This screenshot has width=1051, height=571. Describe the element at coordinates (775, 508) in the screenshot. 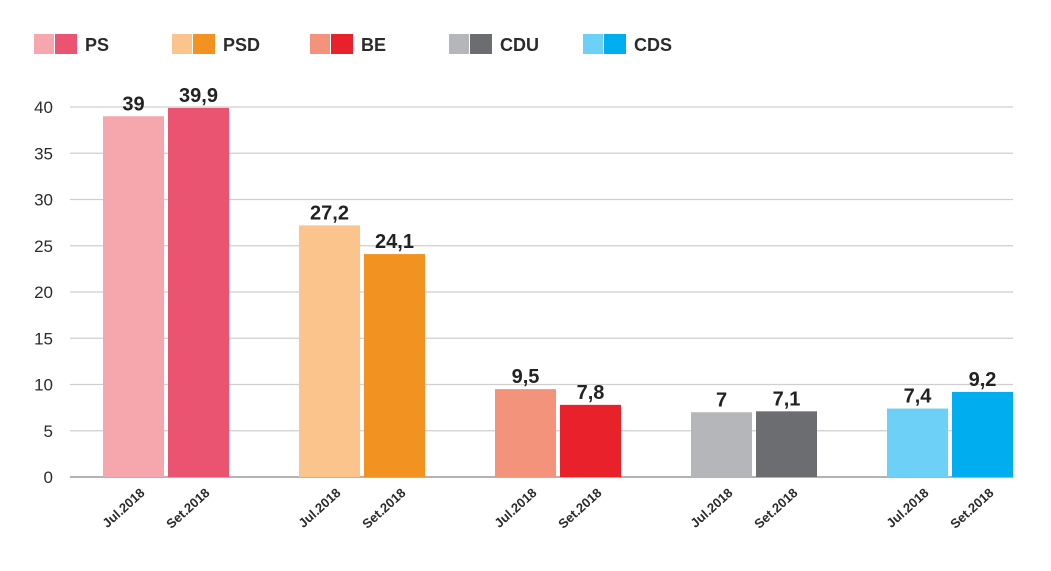

I see `x-tick-label-cdu-set-2018: Set.2018` at that location.